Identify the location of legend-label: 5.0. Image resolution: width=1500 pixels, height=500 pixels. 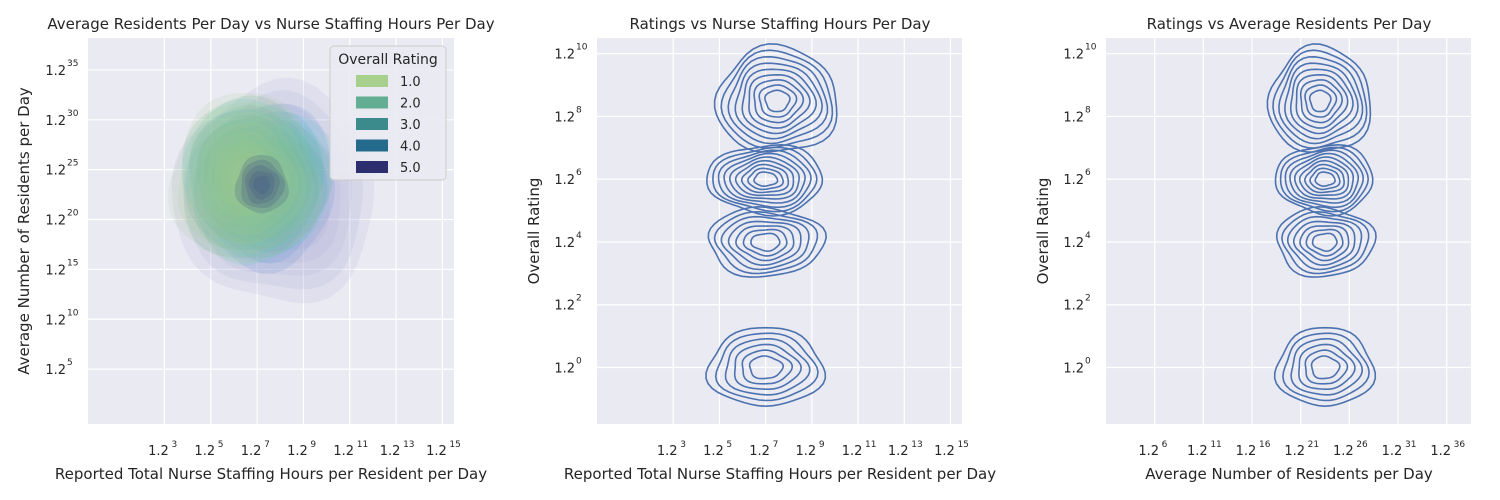
(410, 168).